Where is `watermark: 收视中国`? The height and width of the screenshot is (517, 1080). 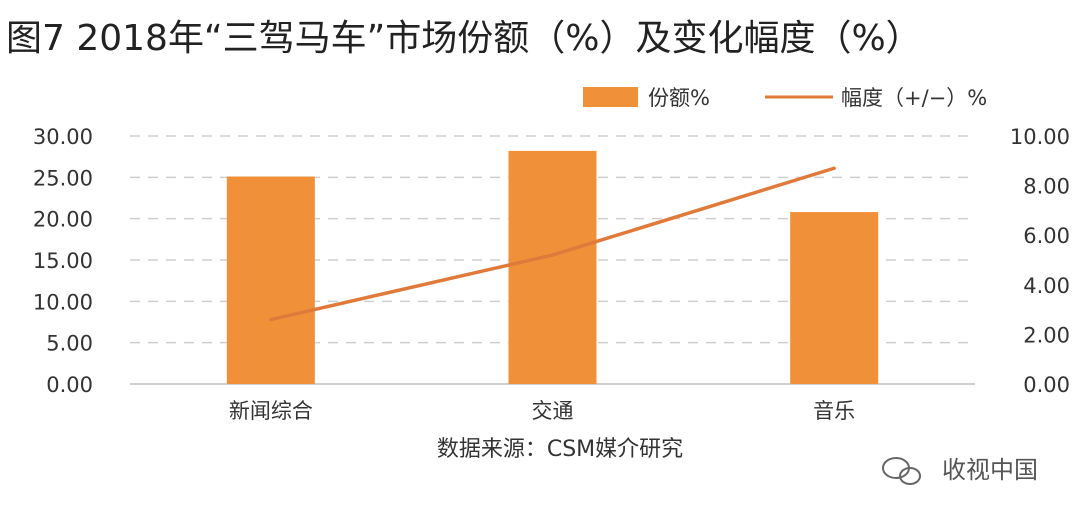 watermark: 收视中国 is located at coordinates (960, 470).